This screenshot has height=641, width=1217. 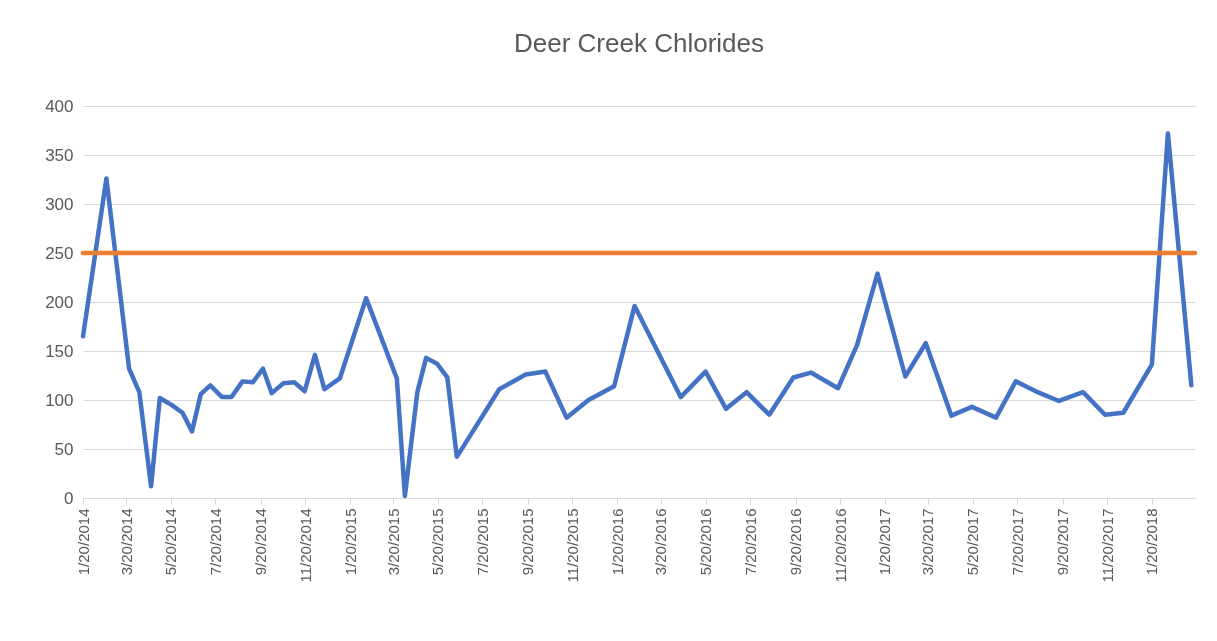 What do you see at coordinates (261, 542) in the screenshot?
I see `x-tick-label: 9/20/2014` at bounding box center [261, 542].